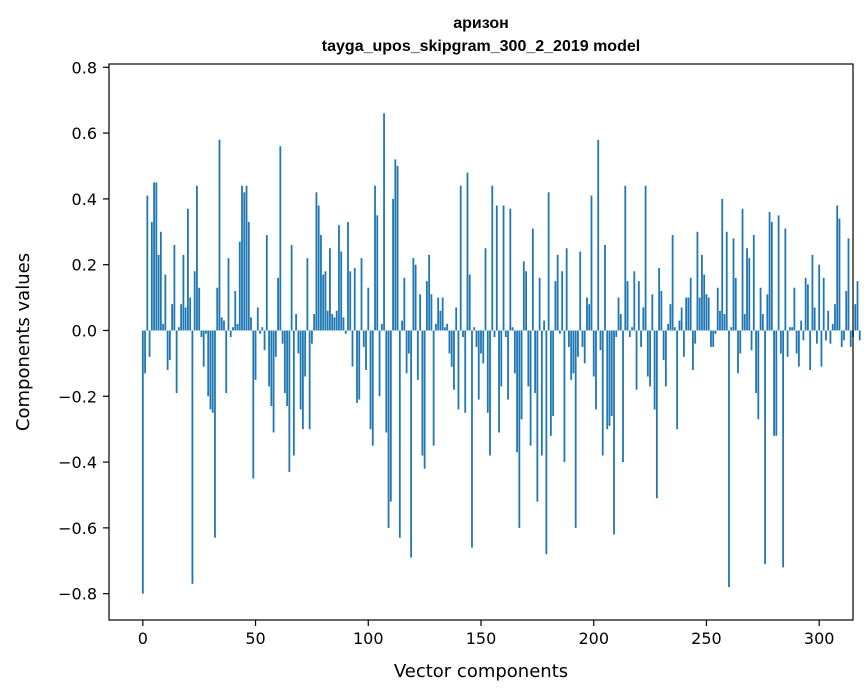  I want to click on x-tick-label: 250, so click(706, 638).